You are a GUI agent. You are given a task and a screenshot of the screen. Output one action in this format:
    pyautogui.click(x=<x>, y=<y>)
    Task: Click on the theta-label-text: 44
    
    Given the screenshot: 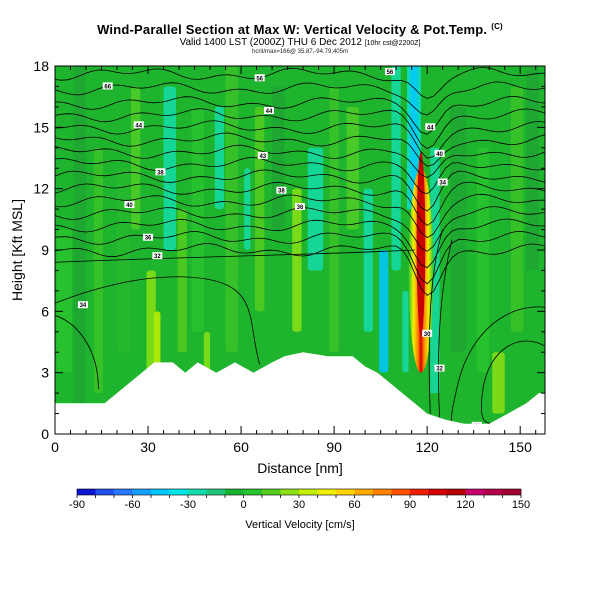 What is the action you would take?
    pyautogui.click(x=269, y=112)
    